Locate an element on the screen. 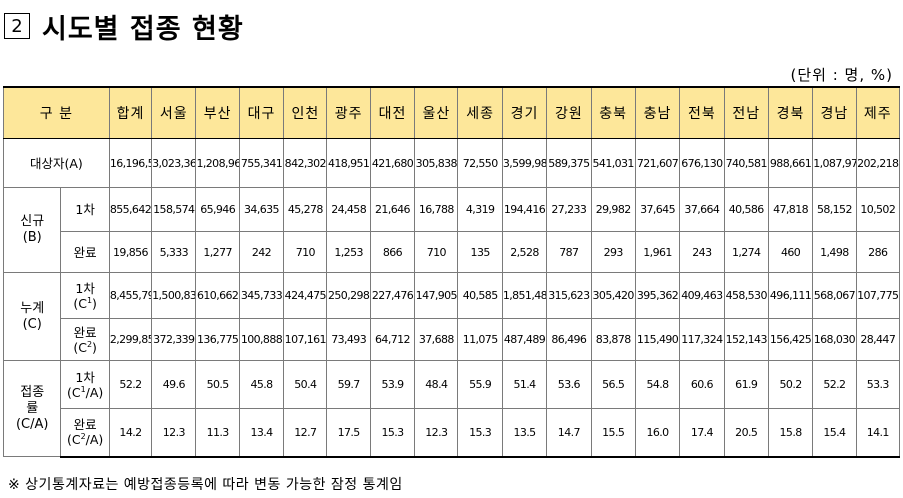  table-cell: 50.4 is located at coordinates (305, 384).